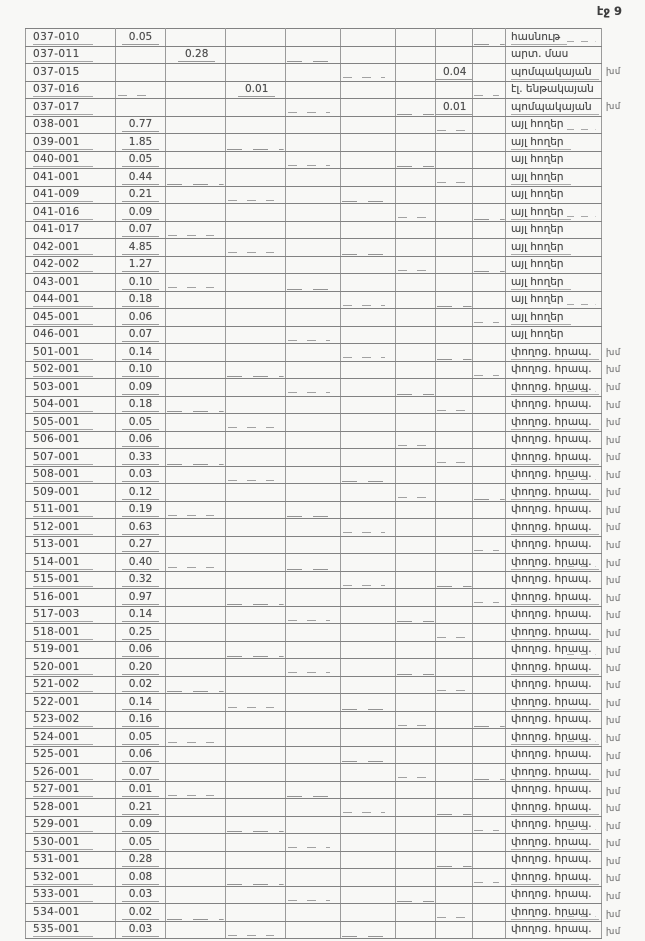  Describe the element at coordinates (70, 474) in the screenshot. I see `parcel-id-cell: 508-001` at that location.